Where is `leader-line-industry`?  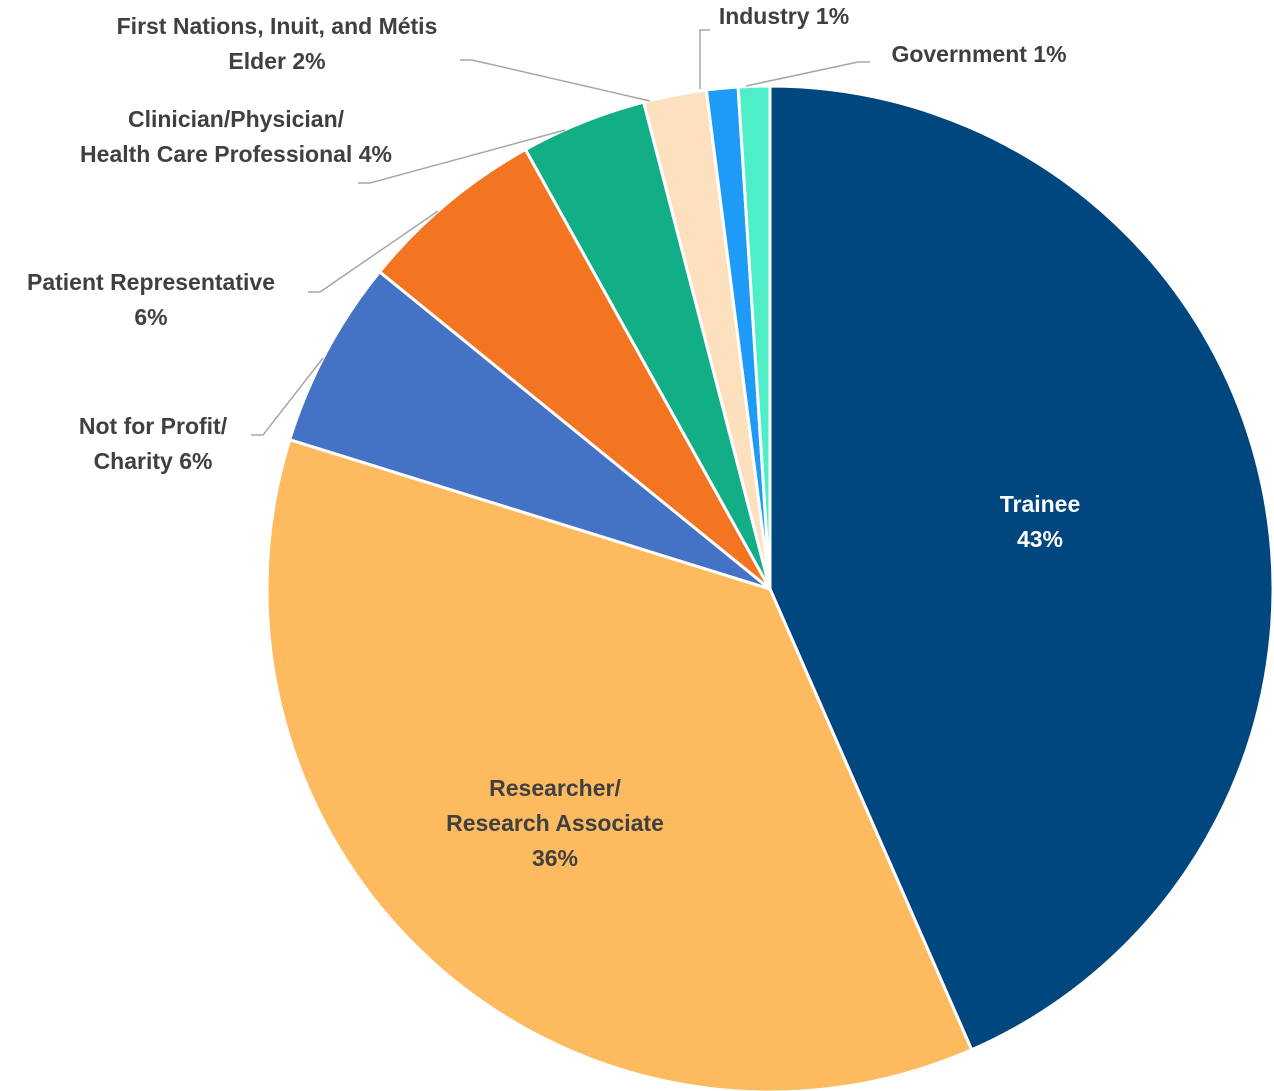 leader-line-industry is located at coordinates (704, 59).